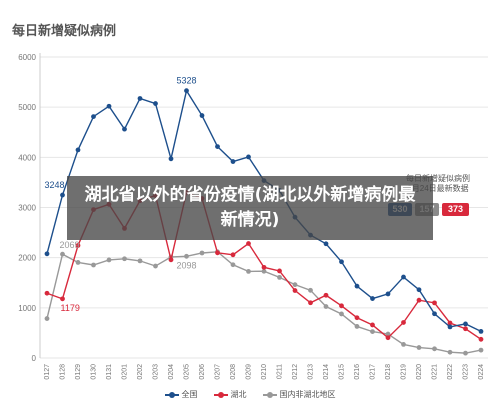  What do you see at coordinates (70, 245) in the screenshot?
I see `data-label: 2069` at bounding box center [70, 245].